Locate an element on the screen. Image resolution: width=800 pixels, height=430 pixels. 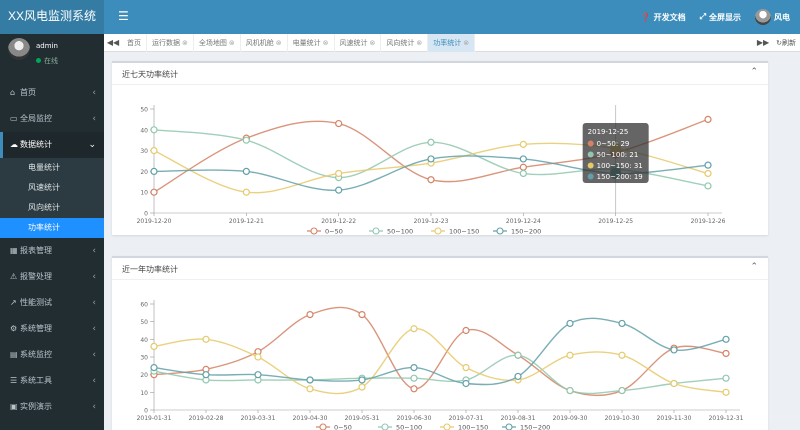
user-menu-button: 风电 is located at coordinates (772, 17).